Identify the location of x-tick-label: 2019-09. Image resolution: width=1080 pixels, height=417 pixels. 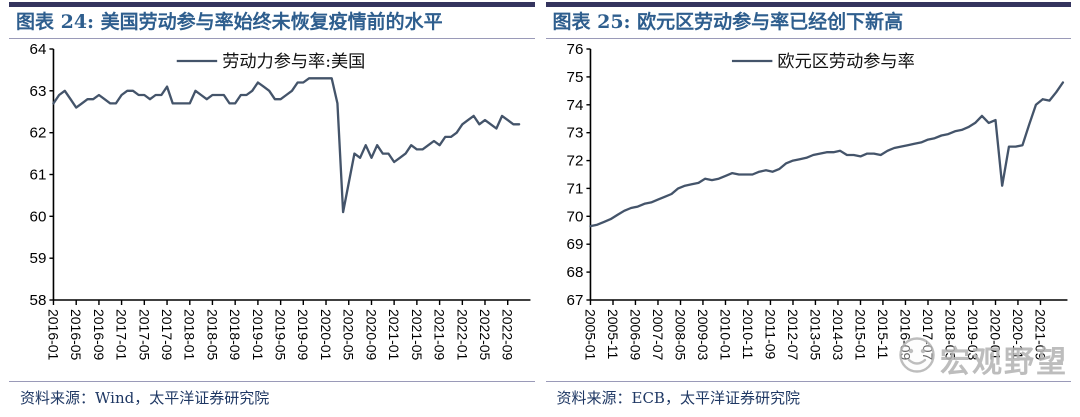
(303, 335).